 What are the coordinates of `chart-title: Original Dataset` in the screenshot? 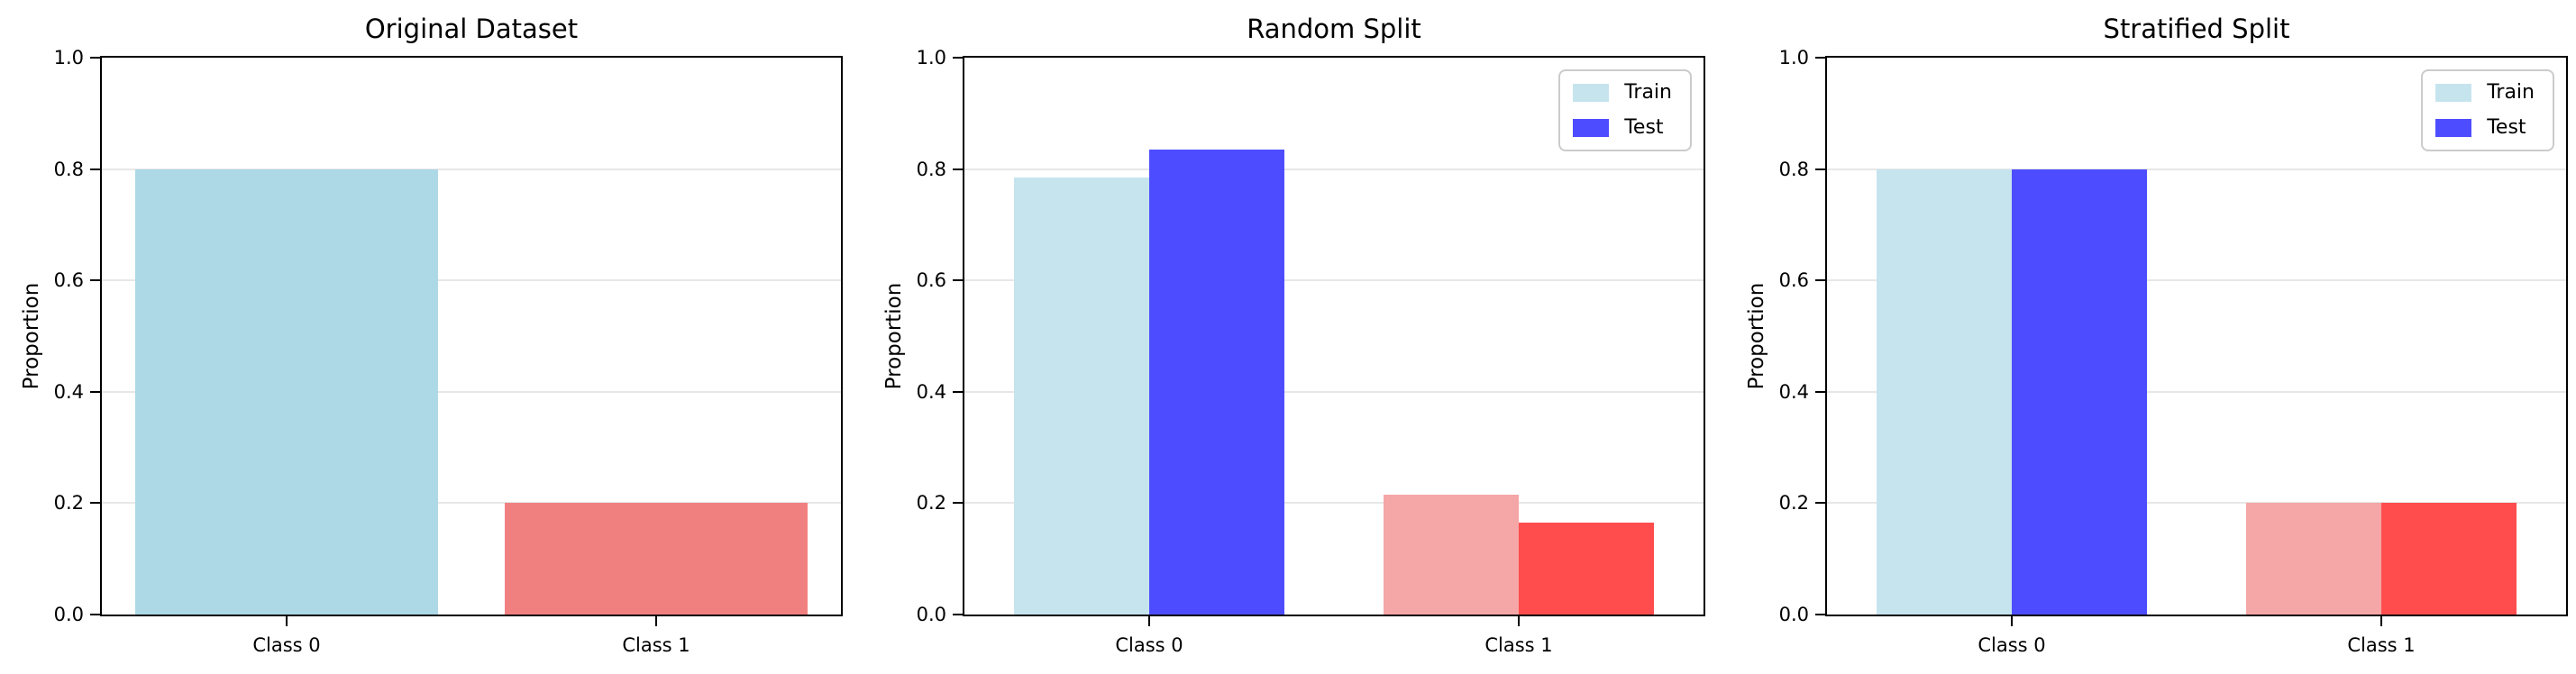 It's located at (471, 29).